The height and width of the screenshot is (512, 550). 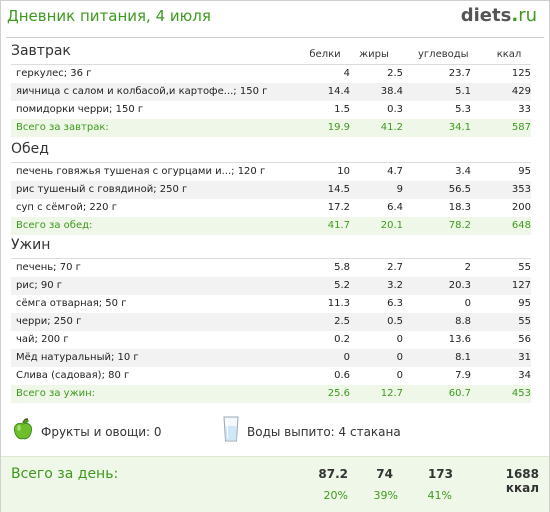 I want to click on meal-total-label: Всего за обед:, so click(x=54, y=225).